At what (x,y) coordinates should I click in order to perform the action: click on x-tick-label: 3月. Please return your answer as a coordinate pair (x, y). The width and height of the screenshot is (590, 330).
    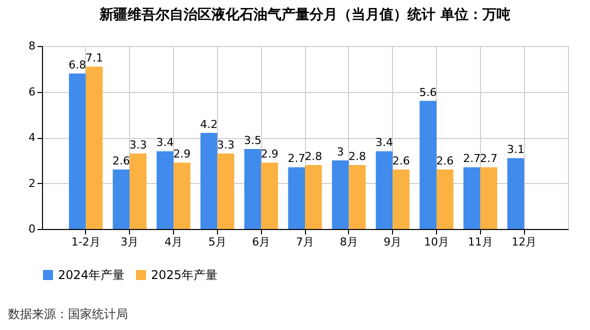
    Looking at the image, I should click on (129, 242).